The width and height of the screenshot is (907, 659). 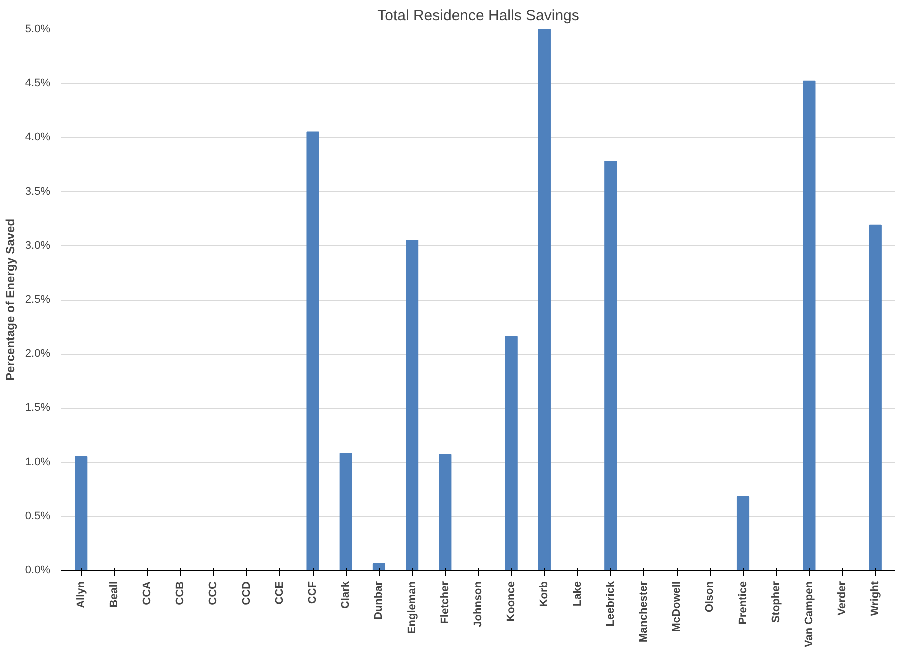 I want to click on x-tick-label: Wright, so click(x=876, y=598).